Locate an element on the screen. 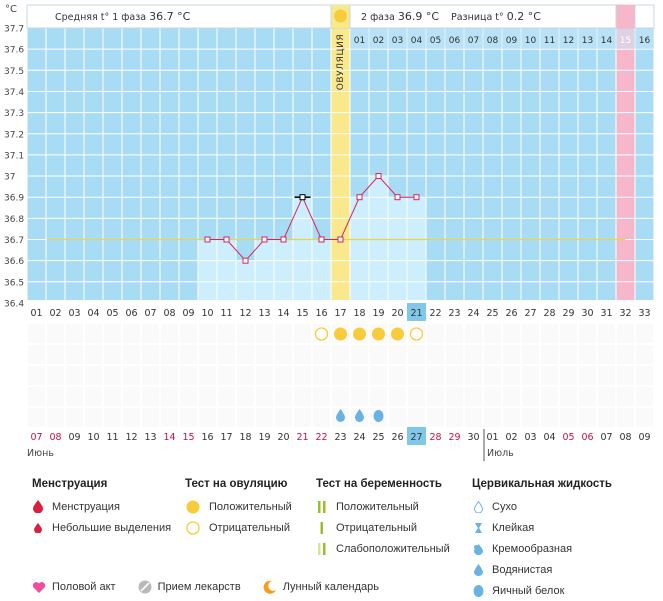 The image size is (663, 601). y-tick-label: 37.1 is located at coordinates (14, 156).